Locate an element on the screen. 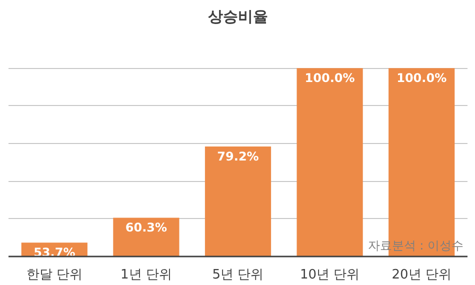  x-tick-label: 5년 단위 is located at coordinates (238, 275).